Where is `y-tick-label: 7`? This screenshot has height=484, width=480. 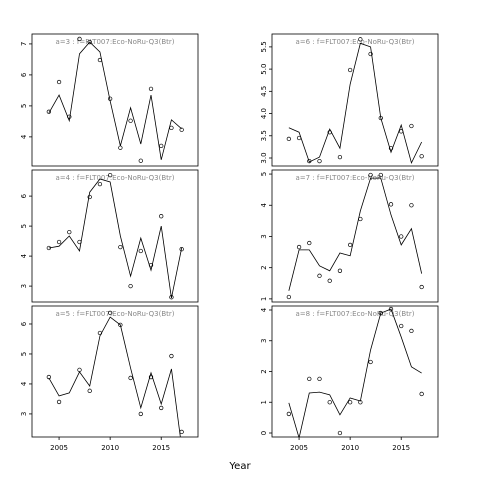
y-tick-label: 7 is located at coordinates (24, 44).